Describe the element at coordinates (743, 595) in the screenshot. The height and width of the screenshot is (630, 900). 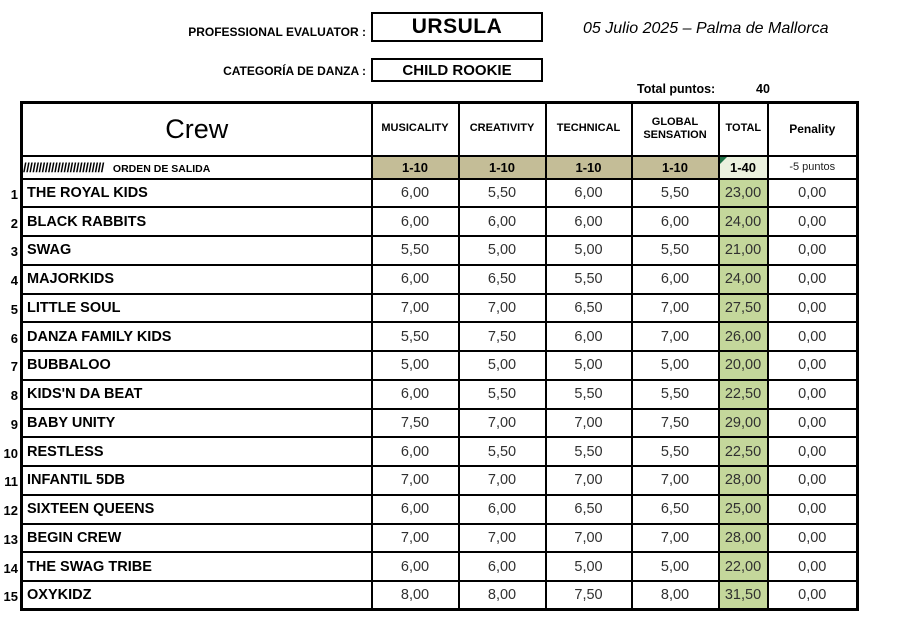
I see `total-score-cell: 31,50` at that location.